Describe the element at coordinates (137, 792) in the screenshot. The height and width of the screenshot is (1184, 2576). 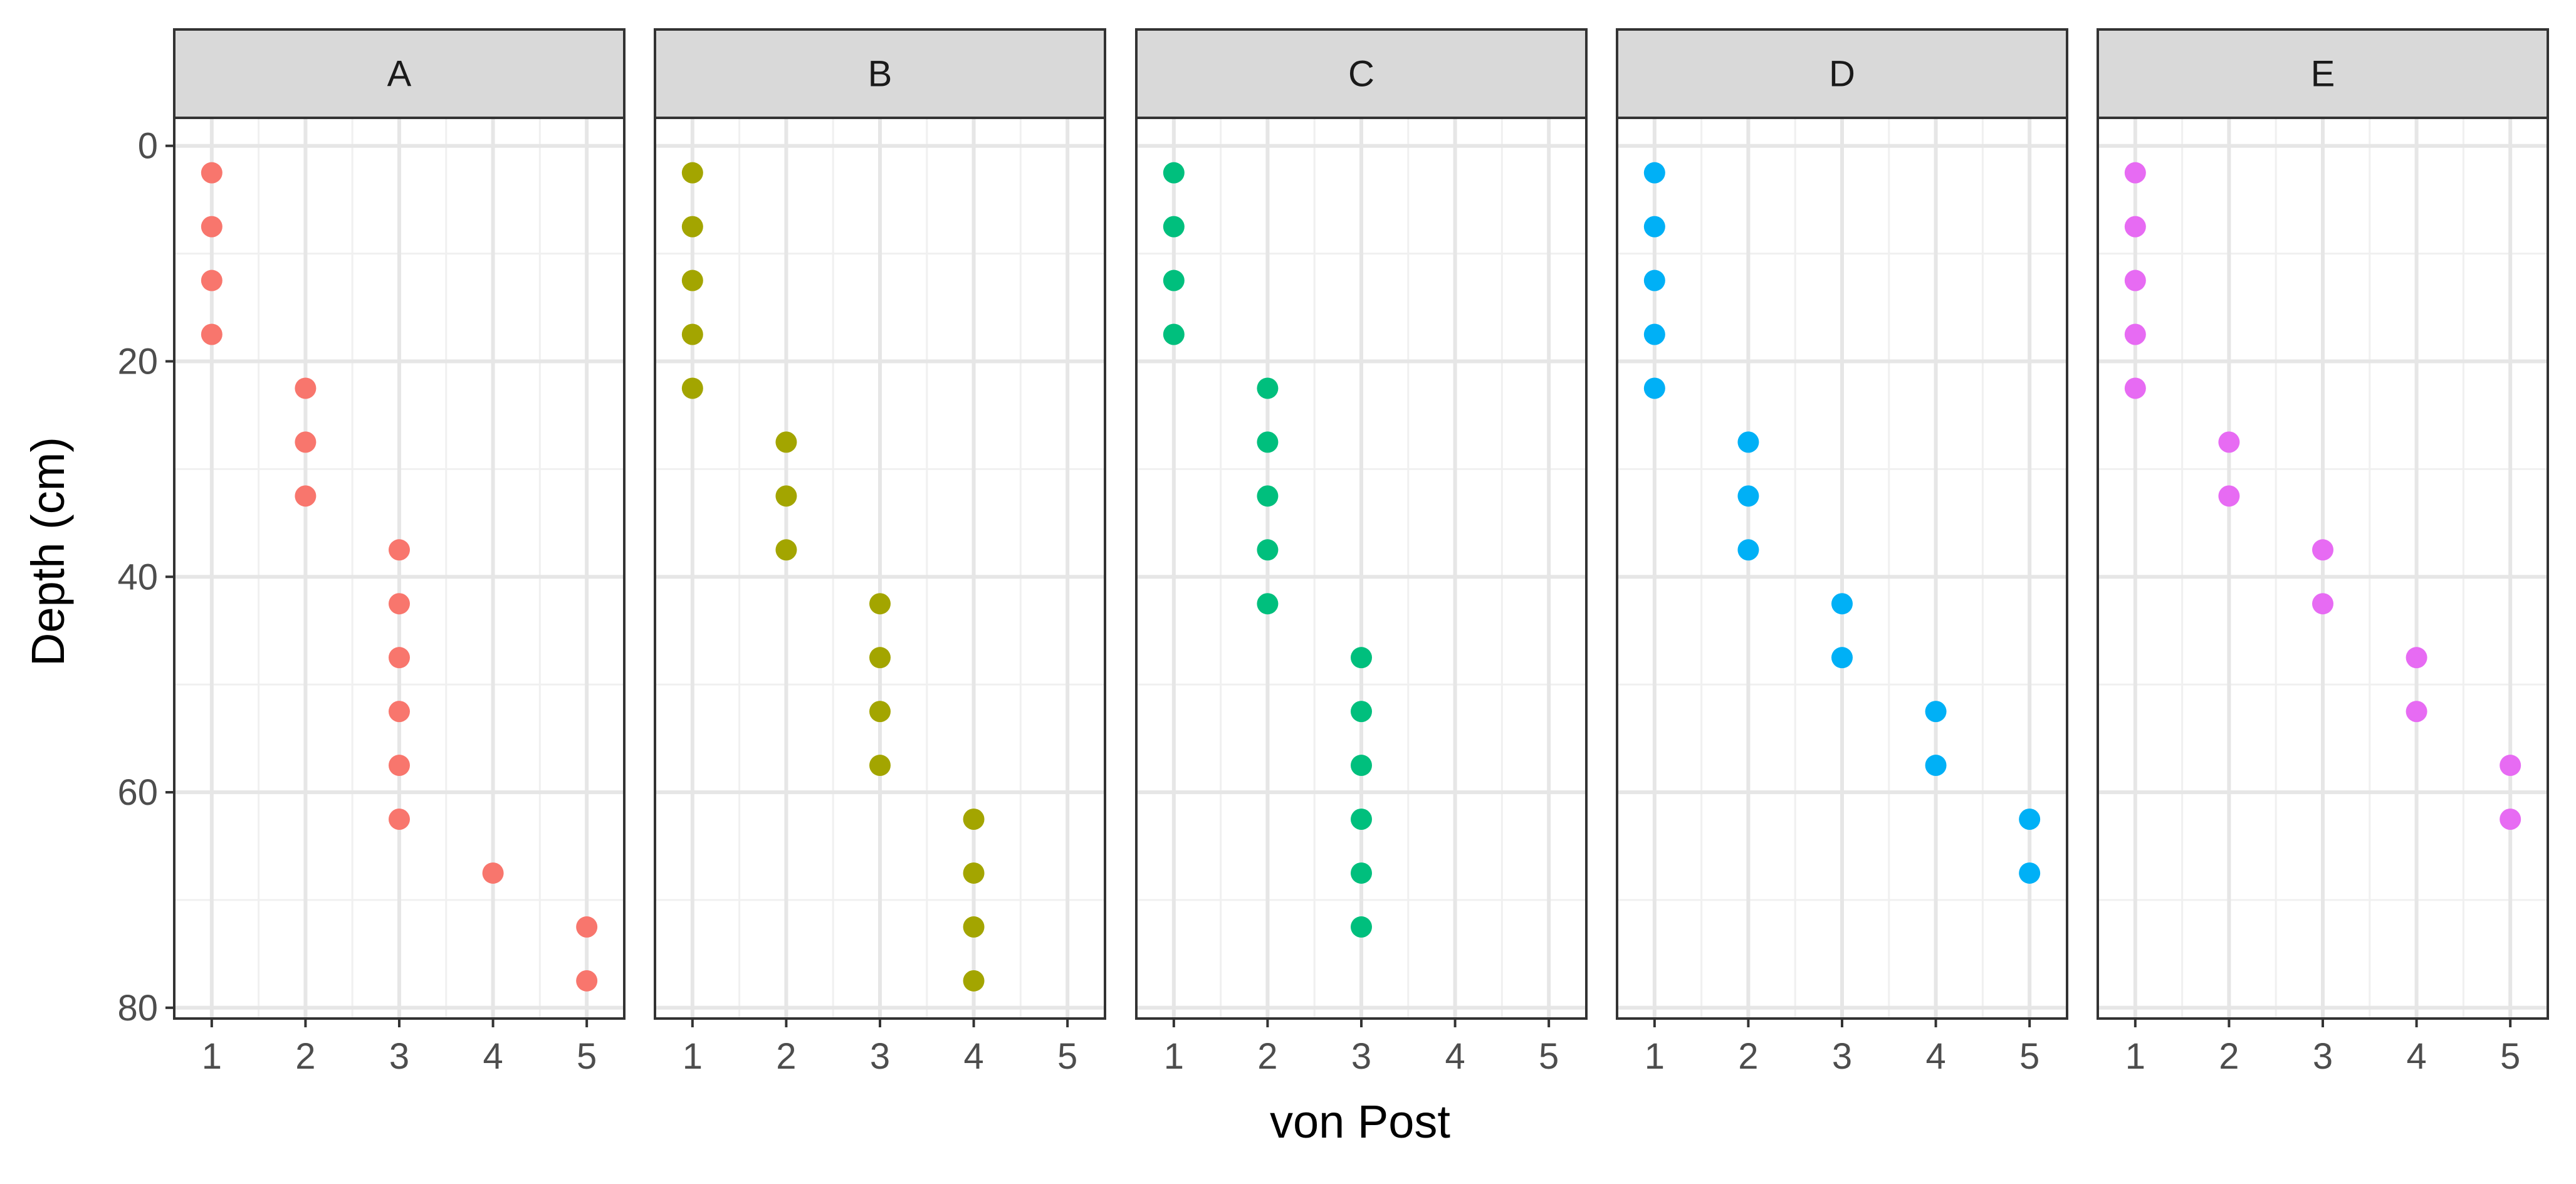
I see `y-tick-label: 60` at that location.